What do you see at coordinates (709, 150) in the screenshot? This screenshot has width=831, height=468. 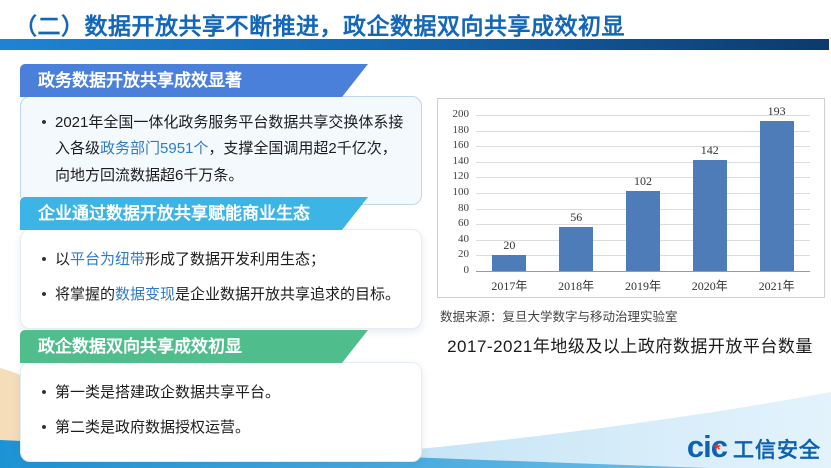 I see `bar-value-label: 142` at bounding box center [709, 150].